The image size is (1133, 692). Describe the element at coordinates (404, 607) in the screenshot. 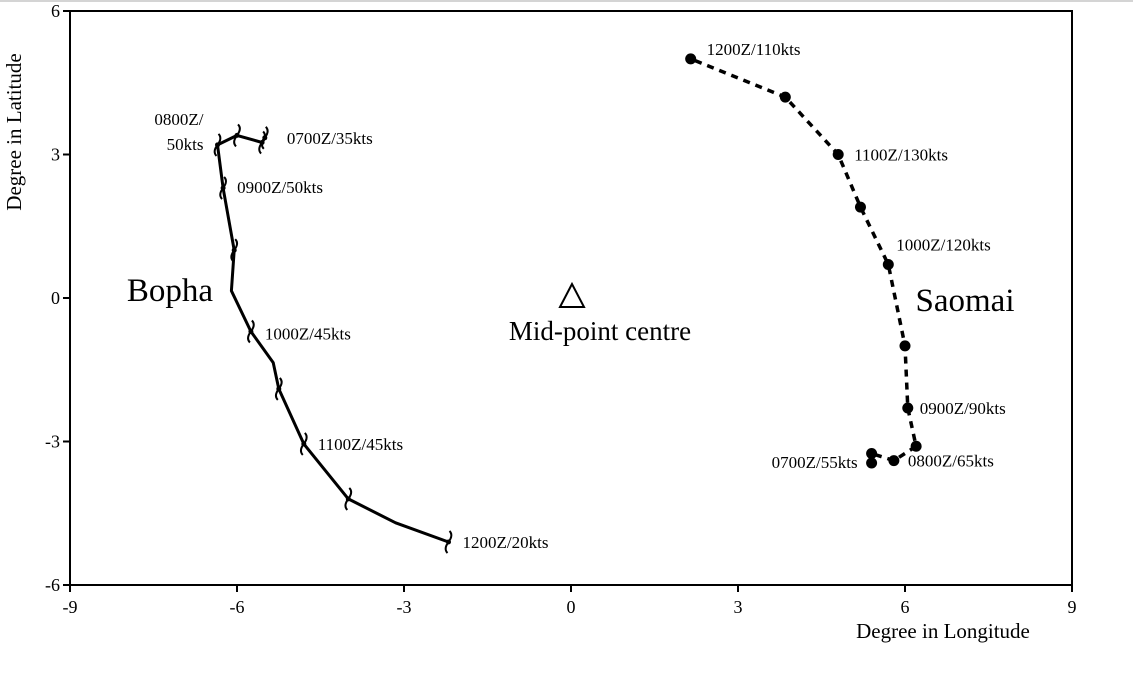

I see `x-tick-label-3: -3` at that location.